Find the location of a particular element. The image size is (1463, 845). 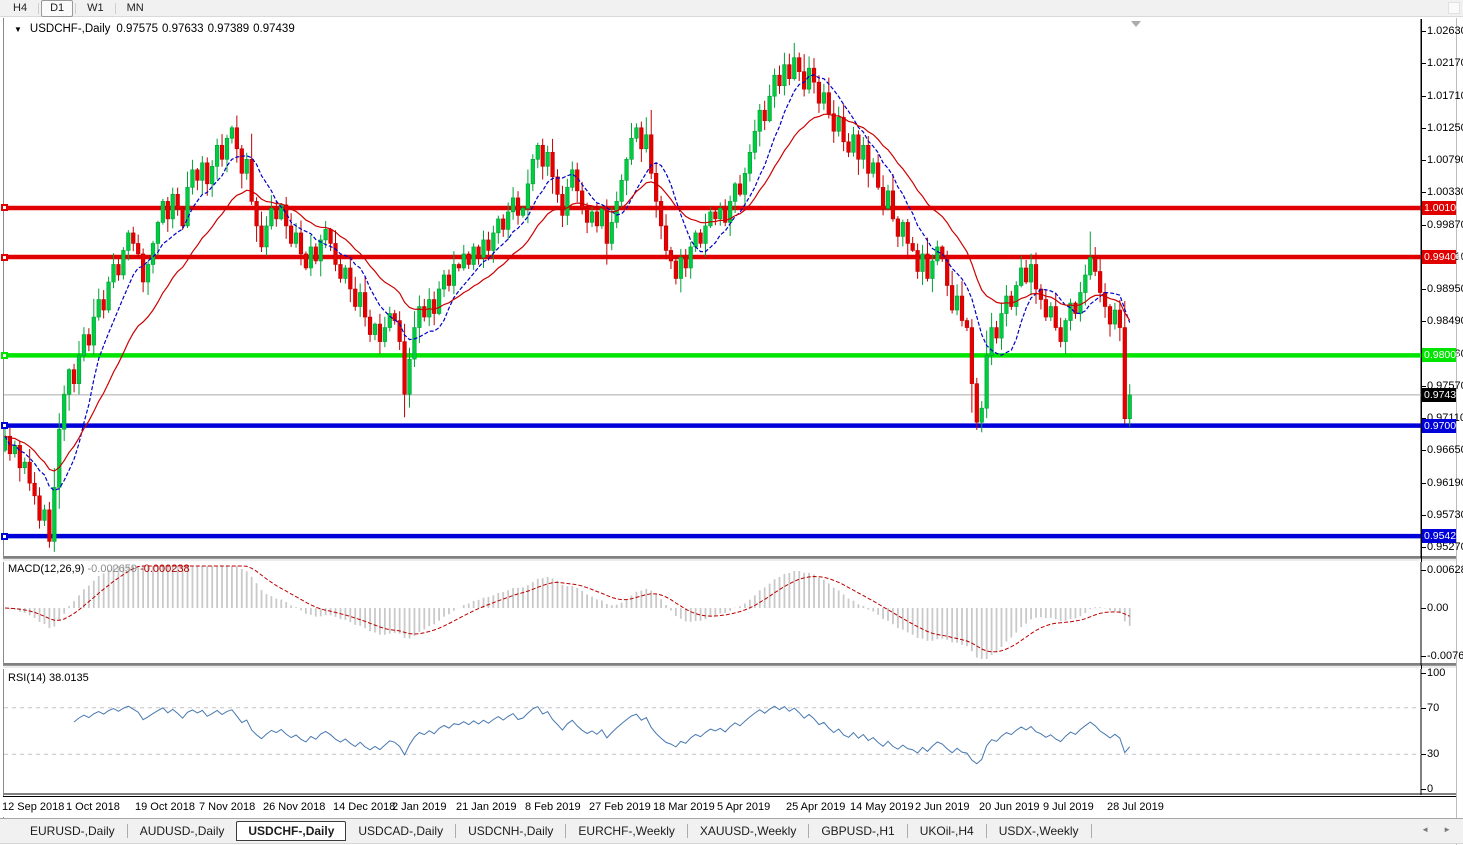

timeframe-button-h4: H4 is located at coordinates (20, 7).